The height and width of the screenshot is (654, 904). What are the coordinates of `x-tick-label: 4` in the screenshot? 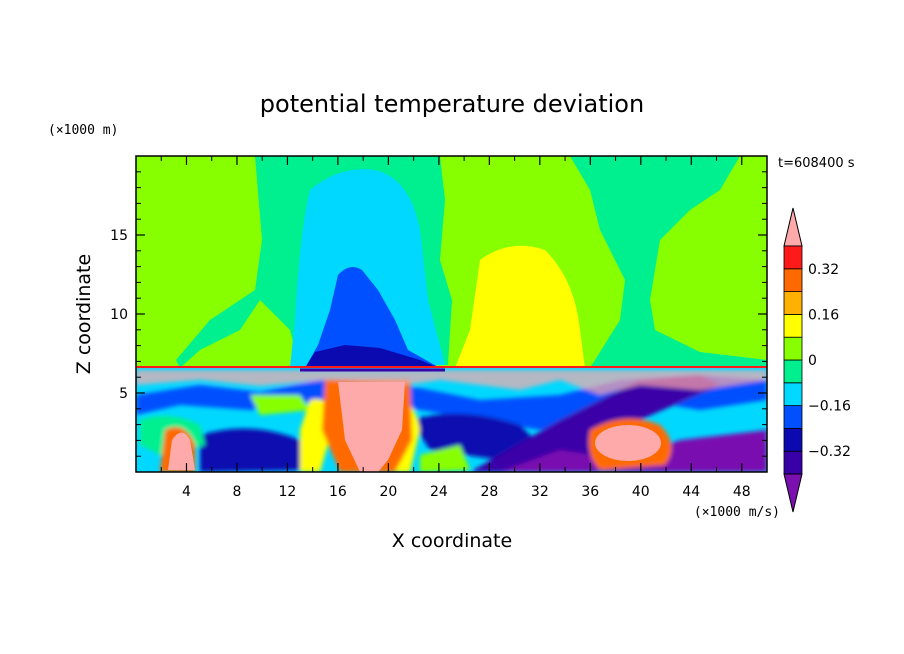 It's located at (186, 492).